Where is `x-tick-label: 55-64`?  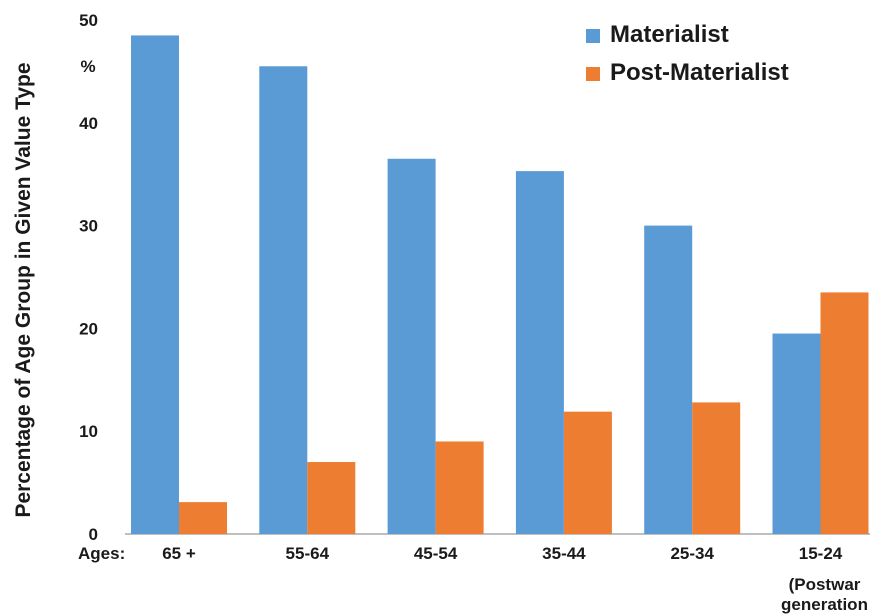 x-tick-label: 55-64 is located at coordinates (308, 553).